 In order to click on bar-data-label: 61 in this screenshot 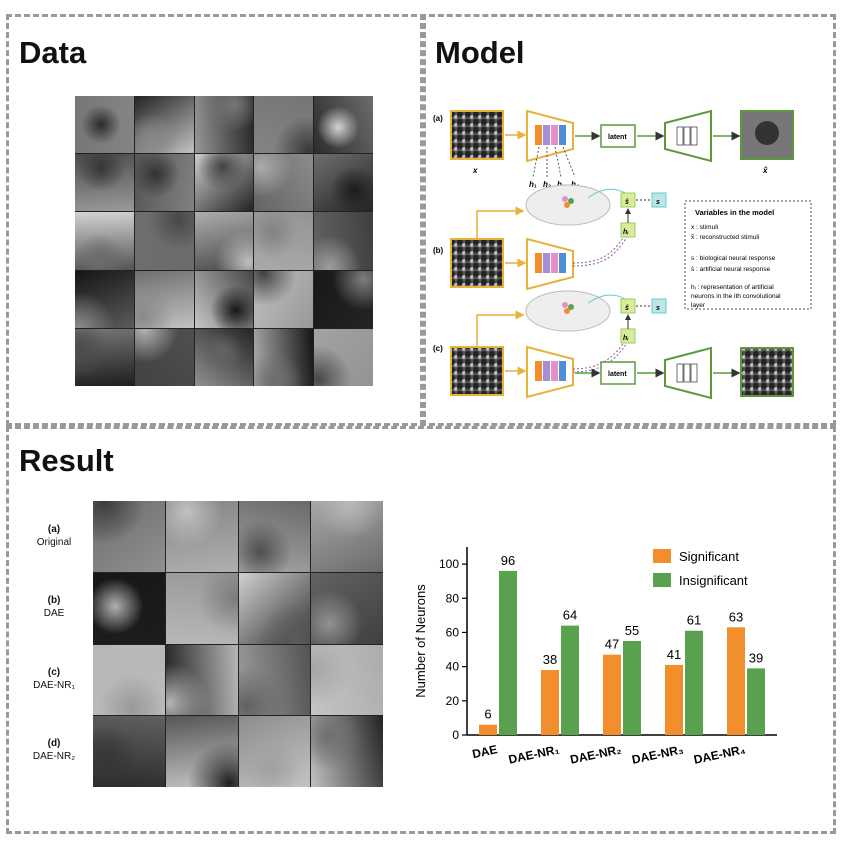, I will do `click(694, 620)`.